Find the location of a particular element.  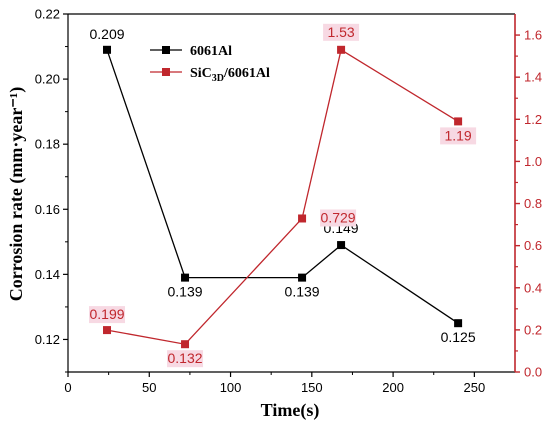

y-axis-title: Corrosion rate (mm·year⁻¹) is located at coordinates (16, 194).